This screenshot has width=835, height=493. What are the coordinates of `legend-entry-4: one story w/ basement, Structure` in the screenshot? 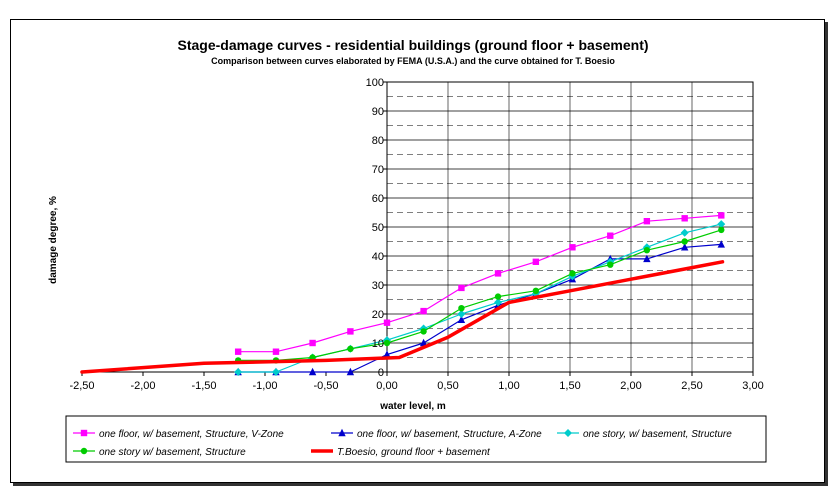 It's located at (159, 452).